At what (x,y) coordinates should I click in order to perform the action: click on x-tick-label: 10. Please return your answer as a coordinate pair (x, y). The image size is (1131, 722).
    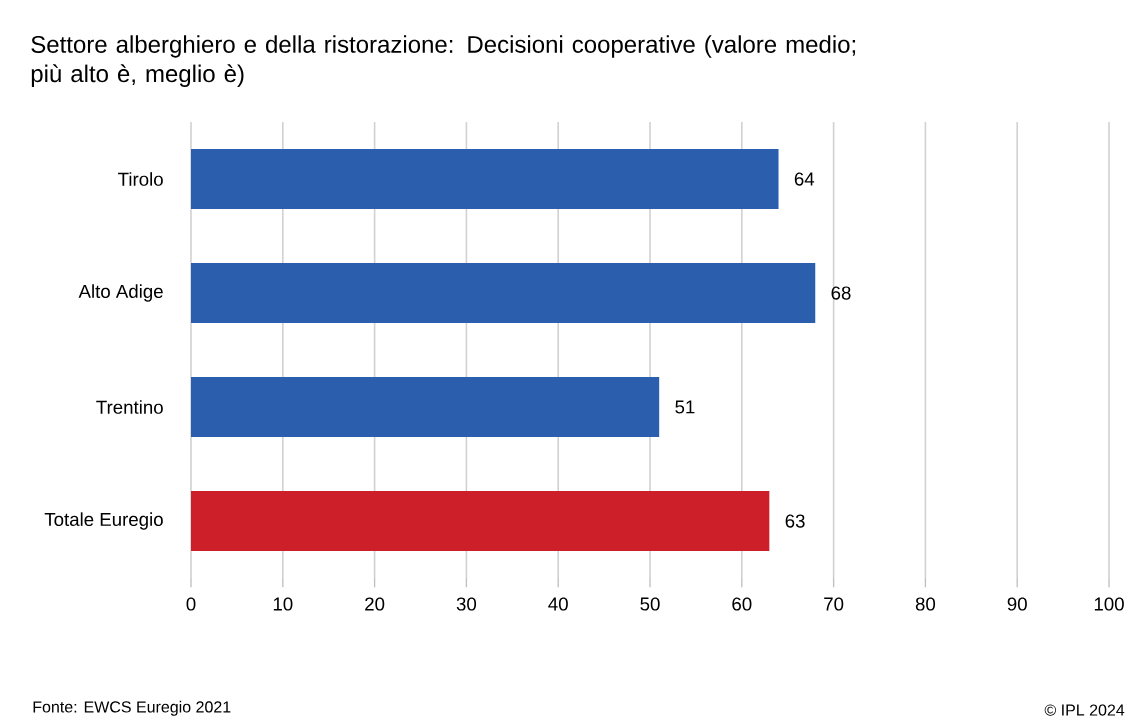
    Looking at the image, I should click on (283, 604).